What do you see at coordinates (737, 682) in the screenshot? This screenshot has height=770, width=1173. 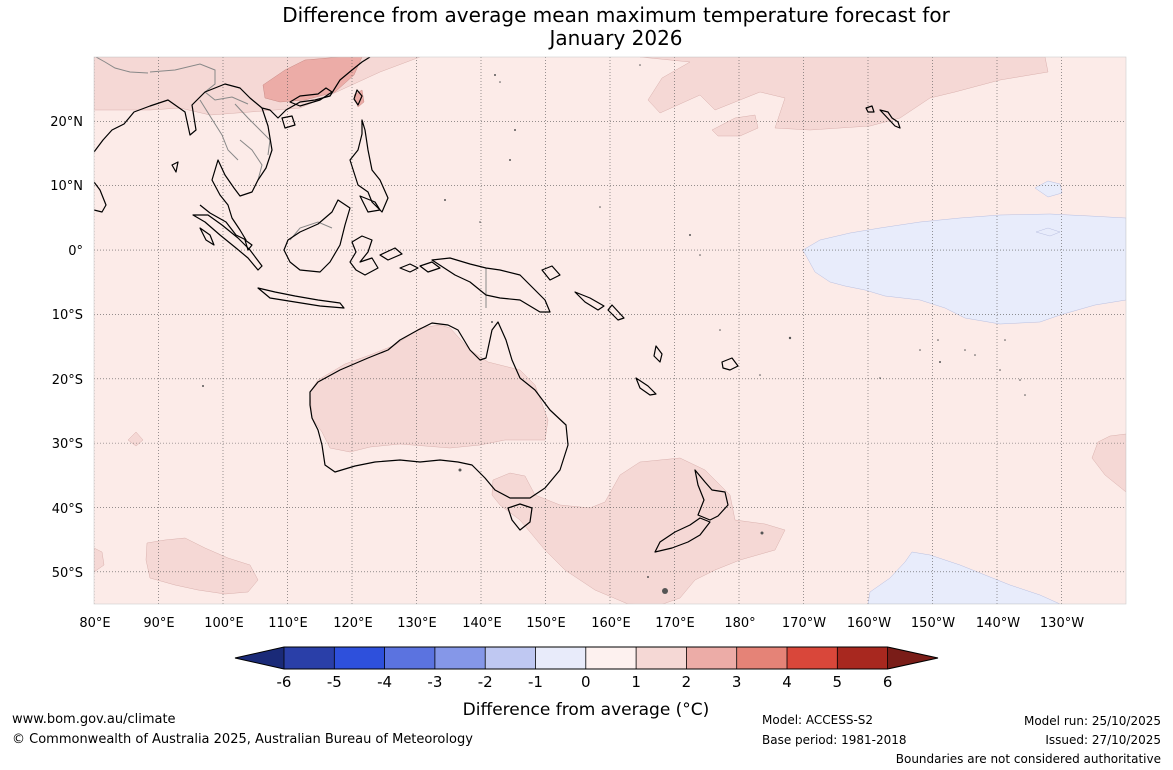 I see `colorbar-tick: 3` at bounding box center [737, 682].